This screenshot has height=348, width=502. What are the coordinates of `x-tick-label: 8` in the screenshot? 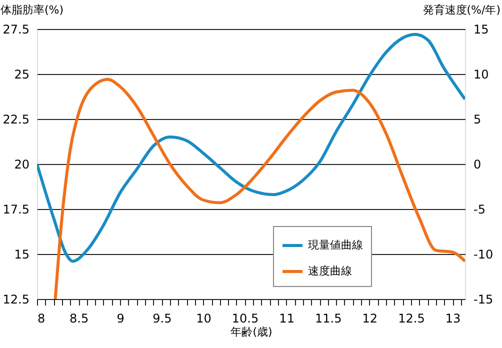 It's located at (42, 319).